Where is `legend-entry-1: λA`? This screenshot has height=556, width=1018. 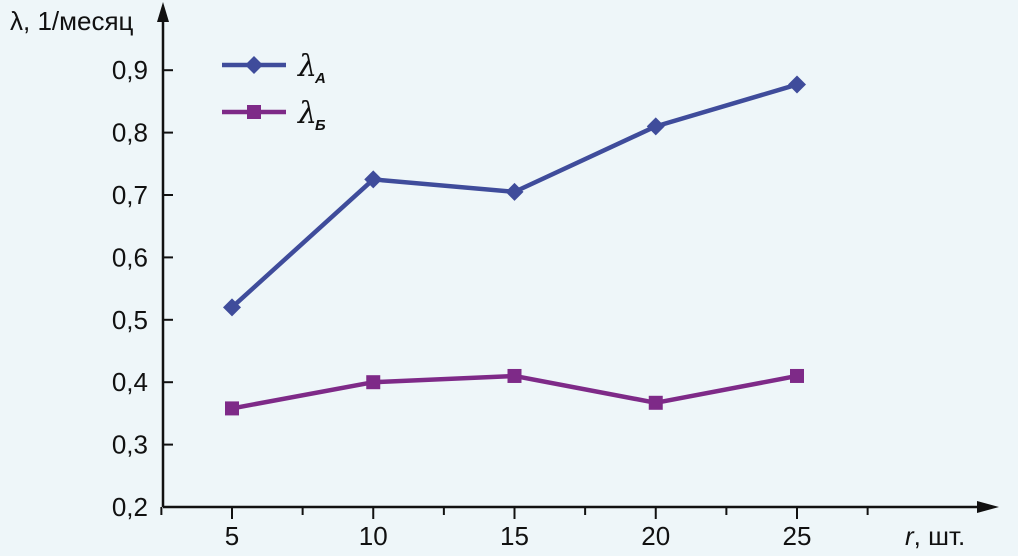 legend-entry-1: λA is located at coordinates (274, 68).